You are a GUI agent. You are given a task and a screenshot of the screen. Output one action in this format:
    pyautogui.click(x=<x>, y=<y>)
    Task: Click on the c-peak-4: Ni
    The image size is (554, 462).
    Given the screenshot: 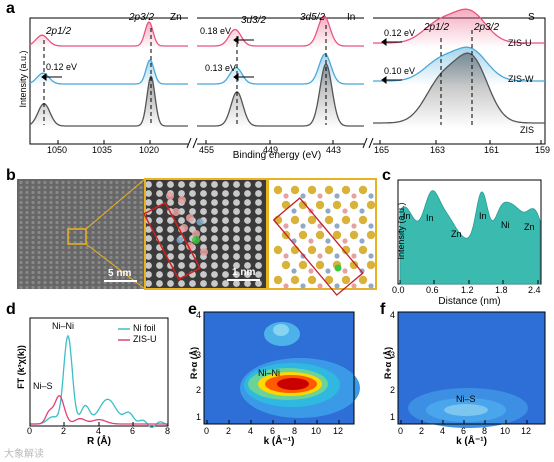 What is the action you would take?
    pyautogui.click(x=505, y=225)
    